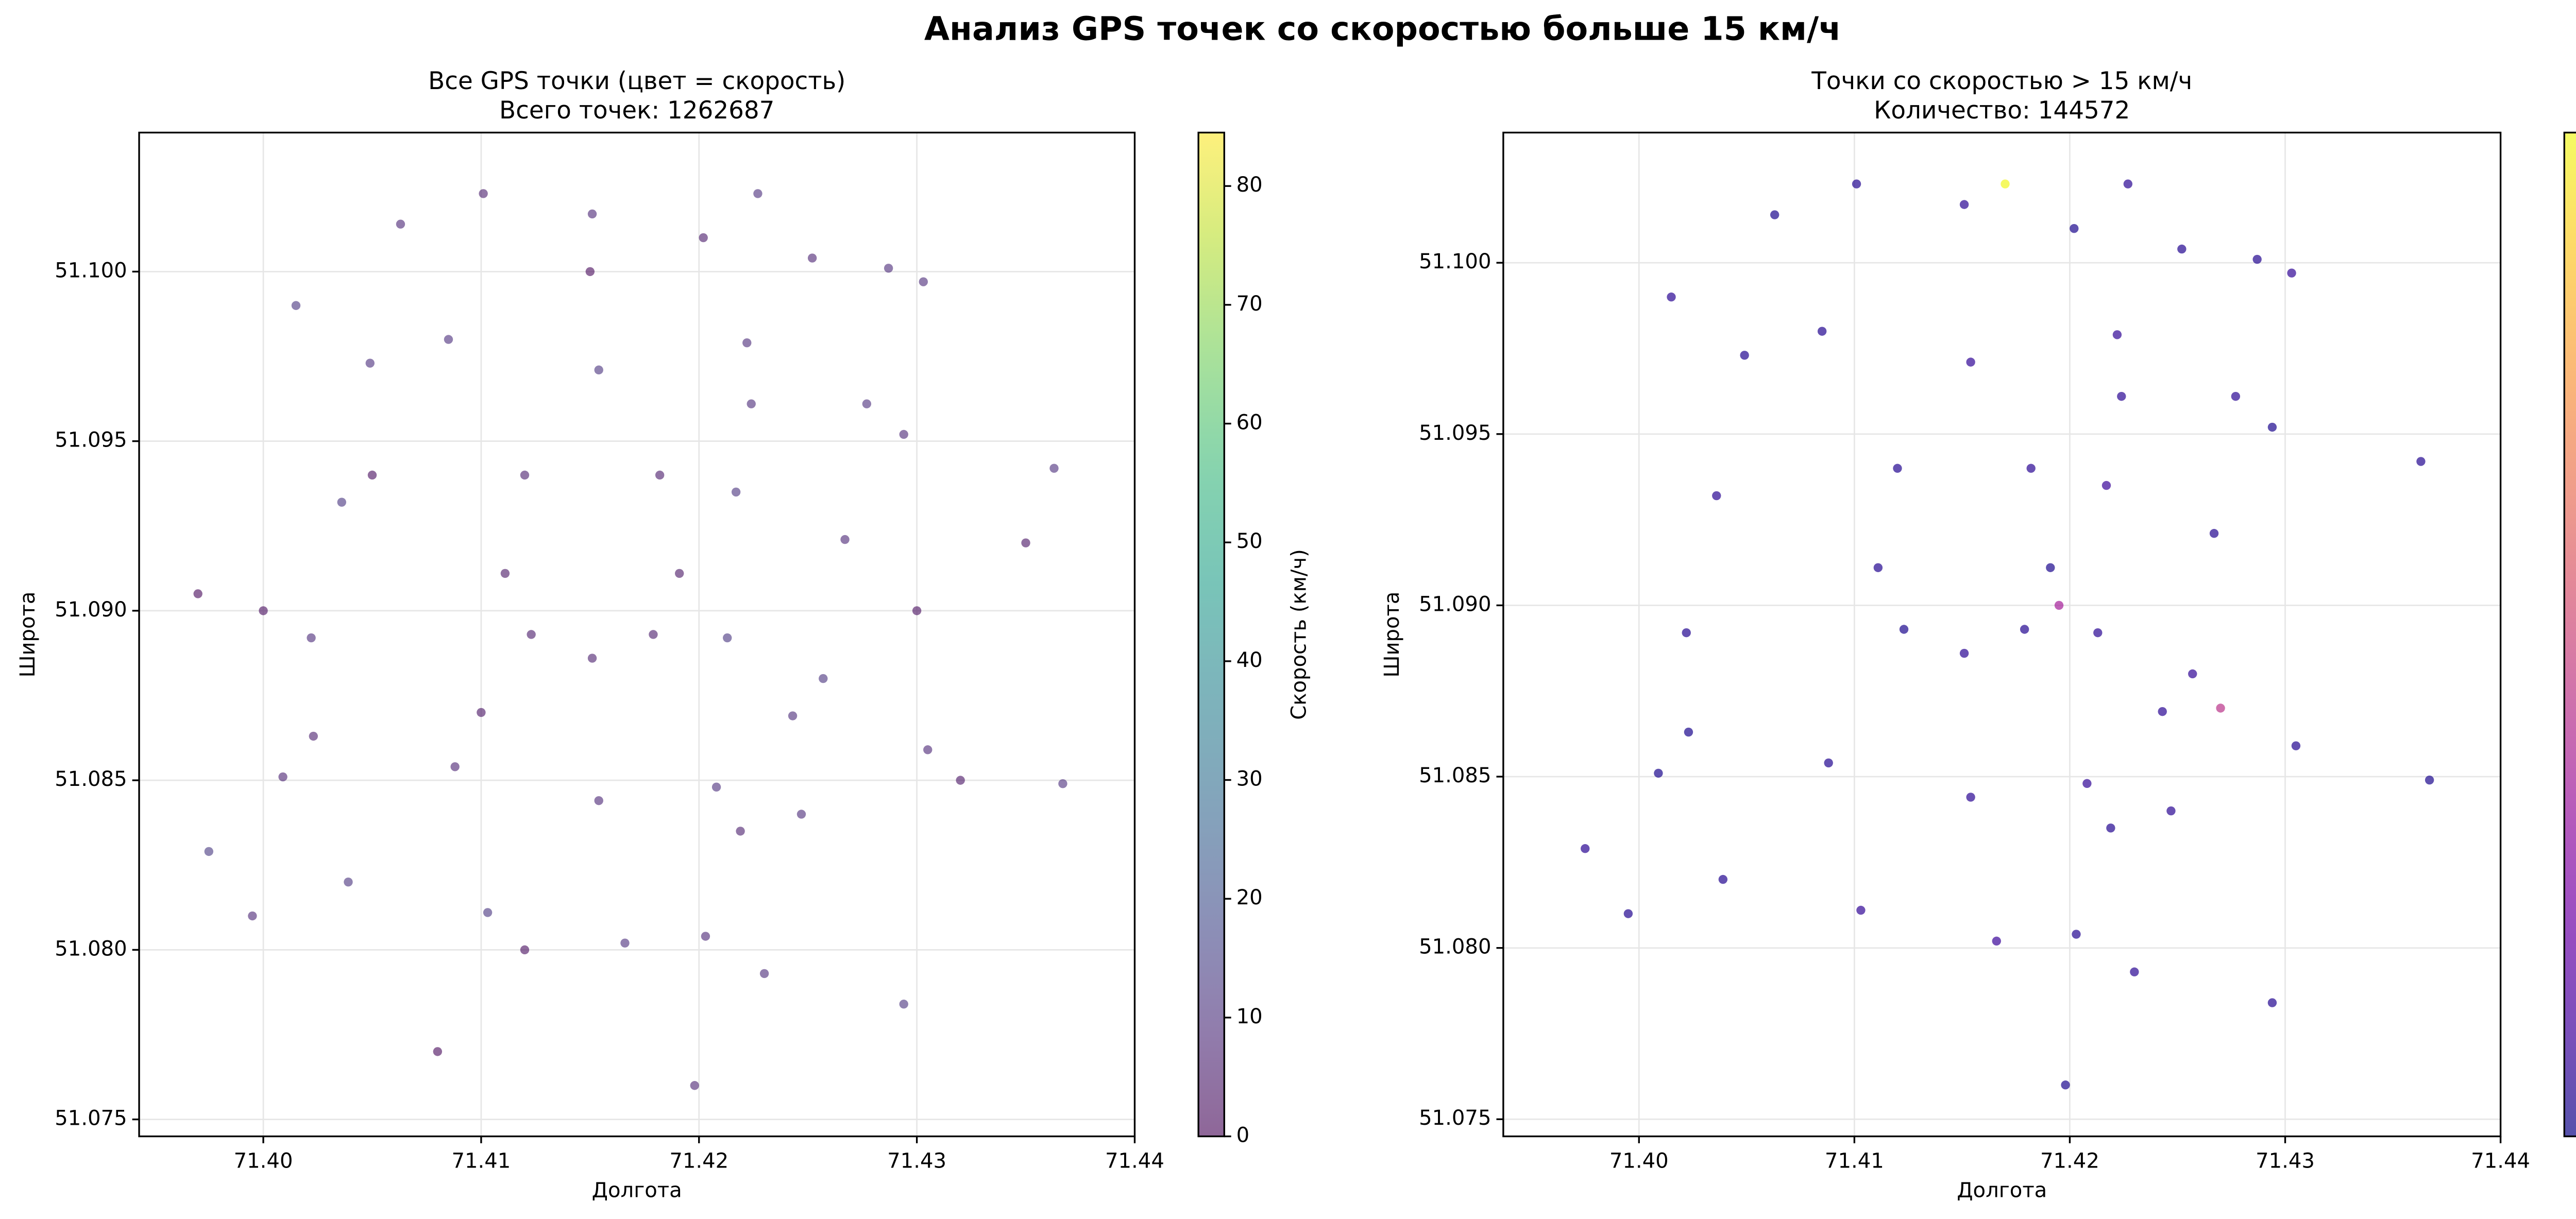 The image size is (2576, 1219). I want to click on colorbar-tick-label: 30, so click(1249, 779).